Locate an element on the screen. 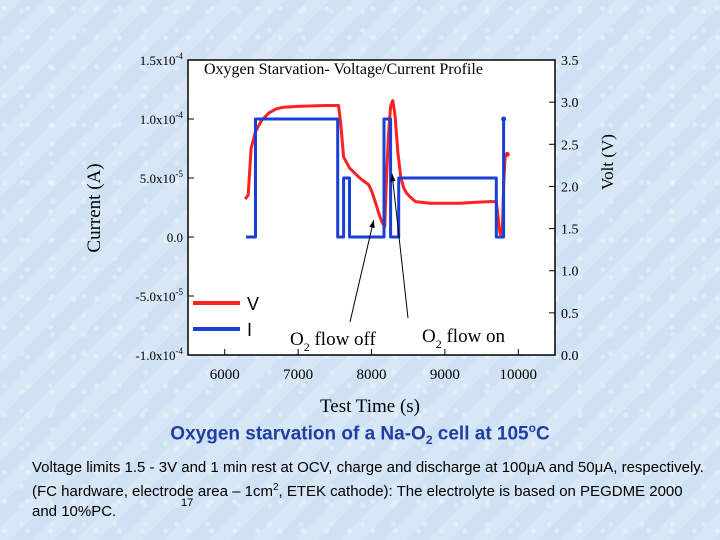  y-right-tick-label: 2.0 is located at coordinates (570, 187).